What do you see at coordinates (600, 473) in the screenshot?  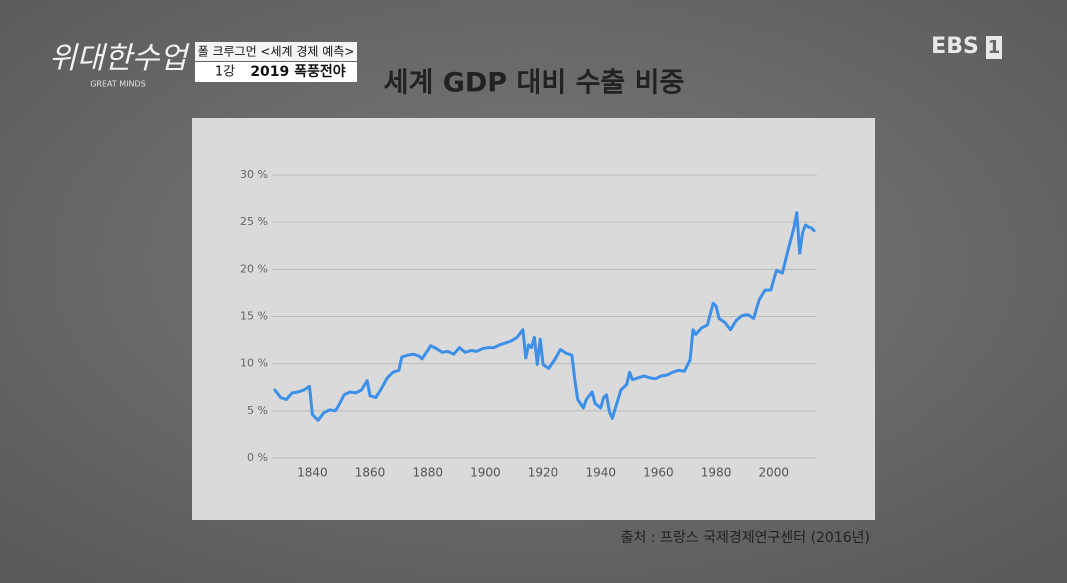 I see `x-tick-label: 1940` at bounding box center [600, 473].